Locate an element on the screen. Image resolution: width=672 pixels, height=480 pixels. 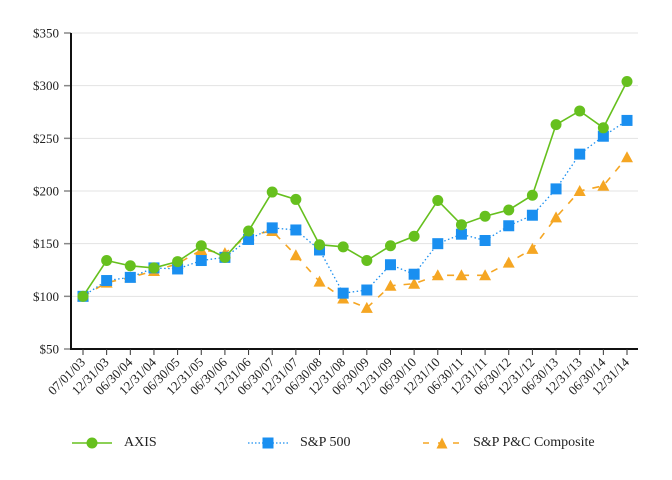
y-tick-label: $100 is located at coordinates (46, 296).